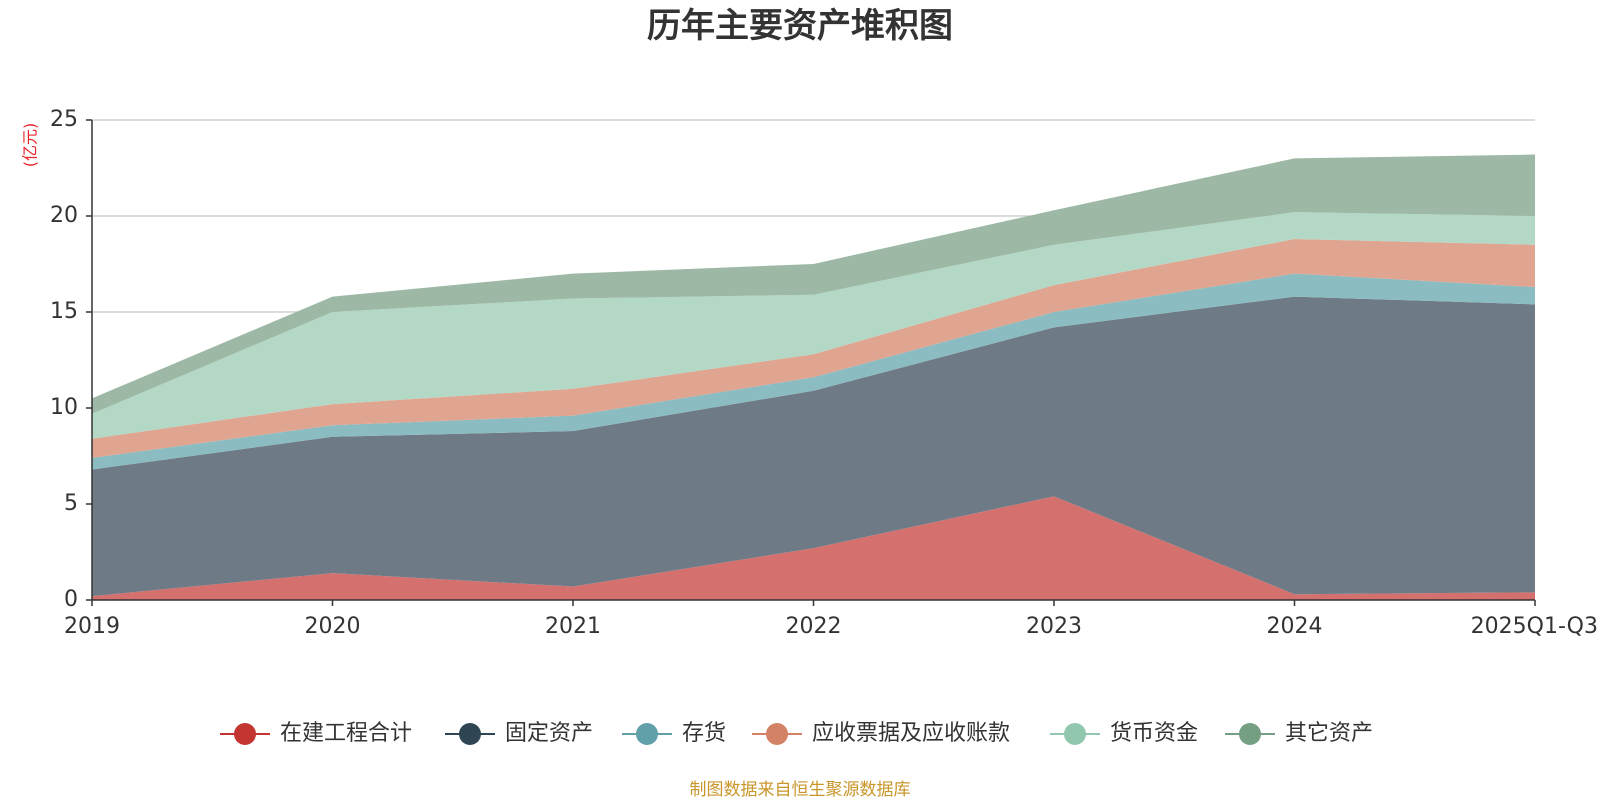 Image resolution: width=1600 pixels, height=800 pixels. Describe the element at coordinates (64, 119) in the screenshot. I see `y-tick-label: 25` at that location.